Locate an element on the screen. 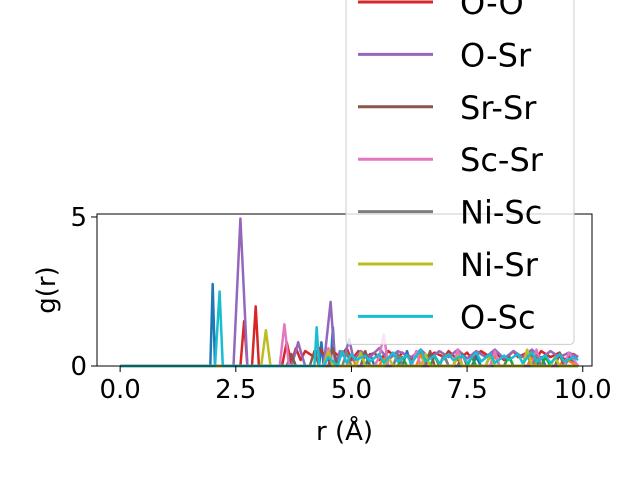  x-axis: 0.0 2.5 5.0 7.5 10.0 is located at coordinates (355, 385).